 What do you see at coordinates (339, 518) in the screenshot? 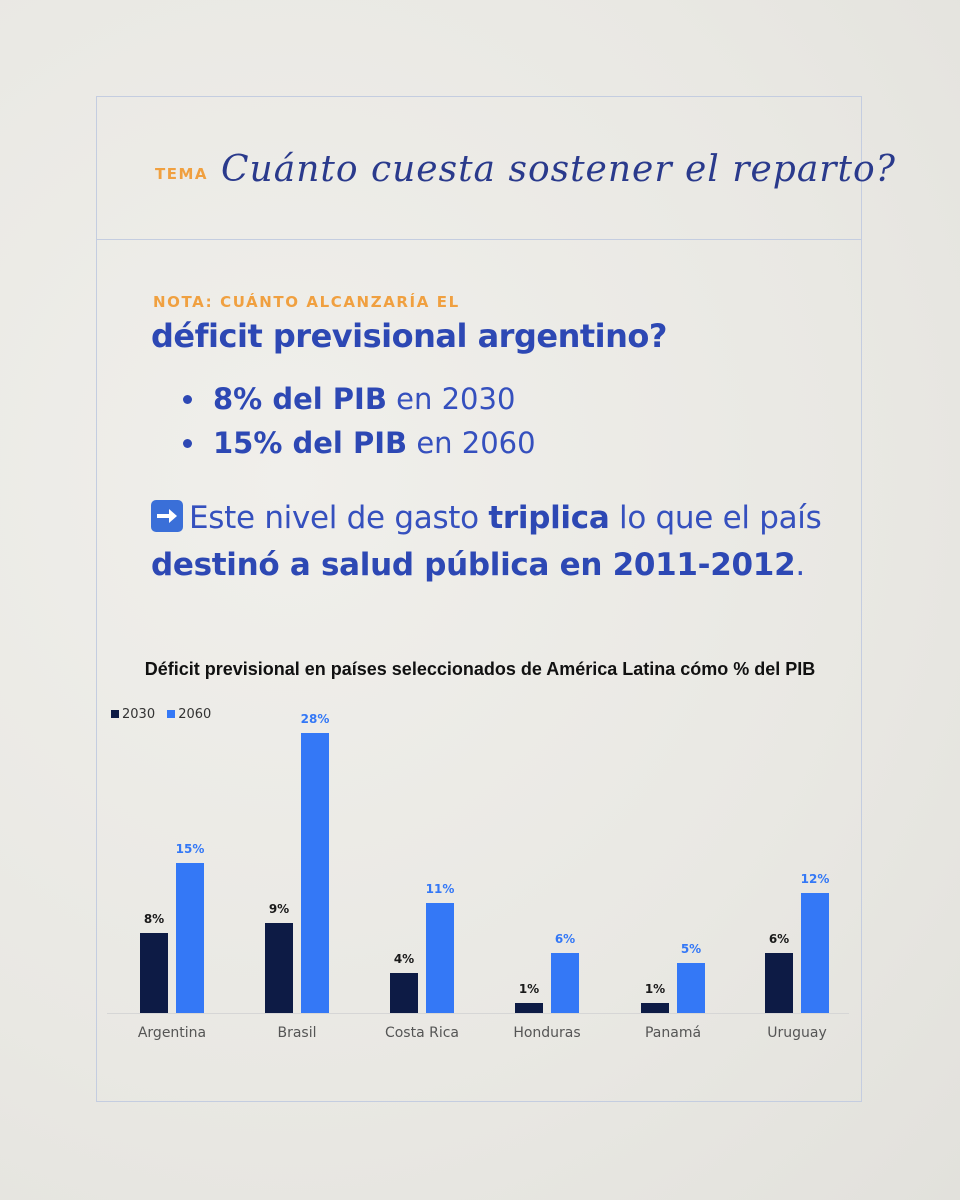
I see `body-text-1: Este nivel de gasto` at bounding box center [339, 518].